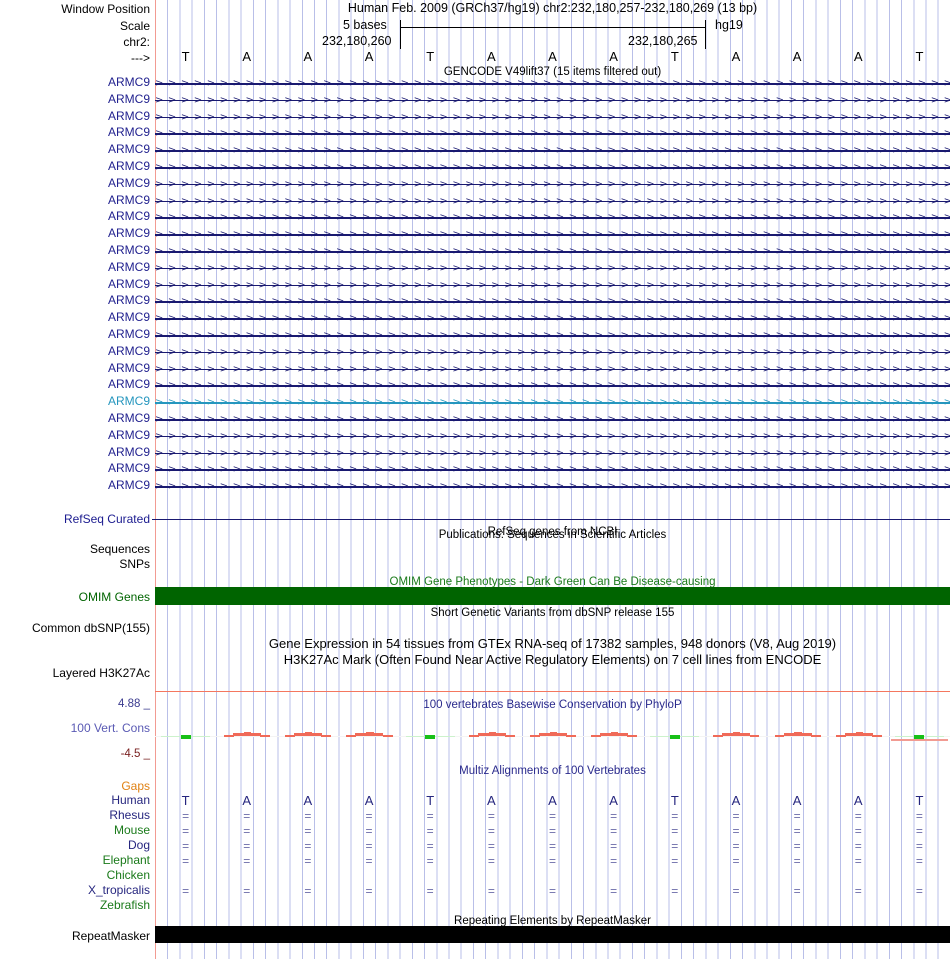 This screenshot has height=959, width=950. I want to click on refseq-curated-line, so click(551, 519).